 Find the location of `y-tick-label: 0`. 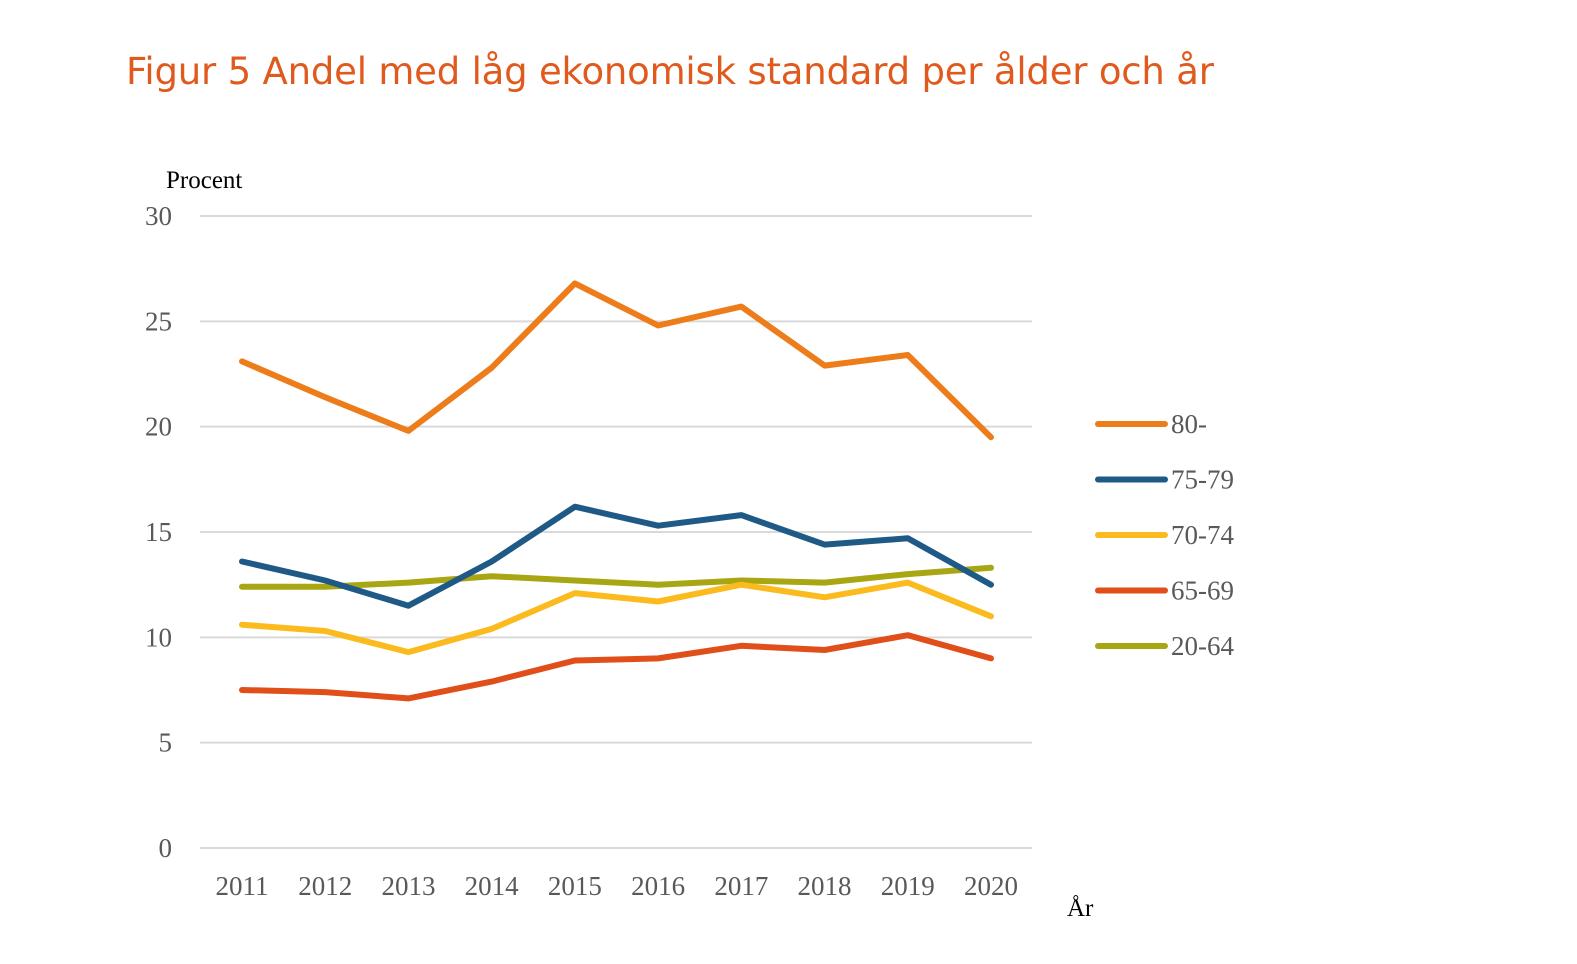

y-tick-label: 0 is located at coordinates (166, 848).